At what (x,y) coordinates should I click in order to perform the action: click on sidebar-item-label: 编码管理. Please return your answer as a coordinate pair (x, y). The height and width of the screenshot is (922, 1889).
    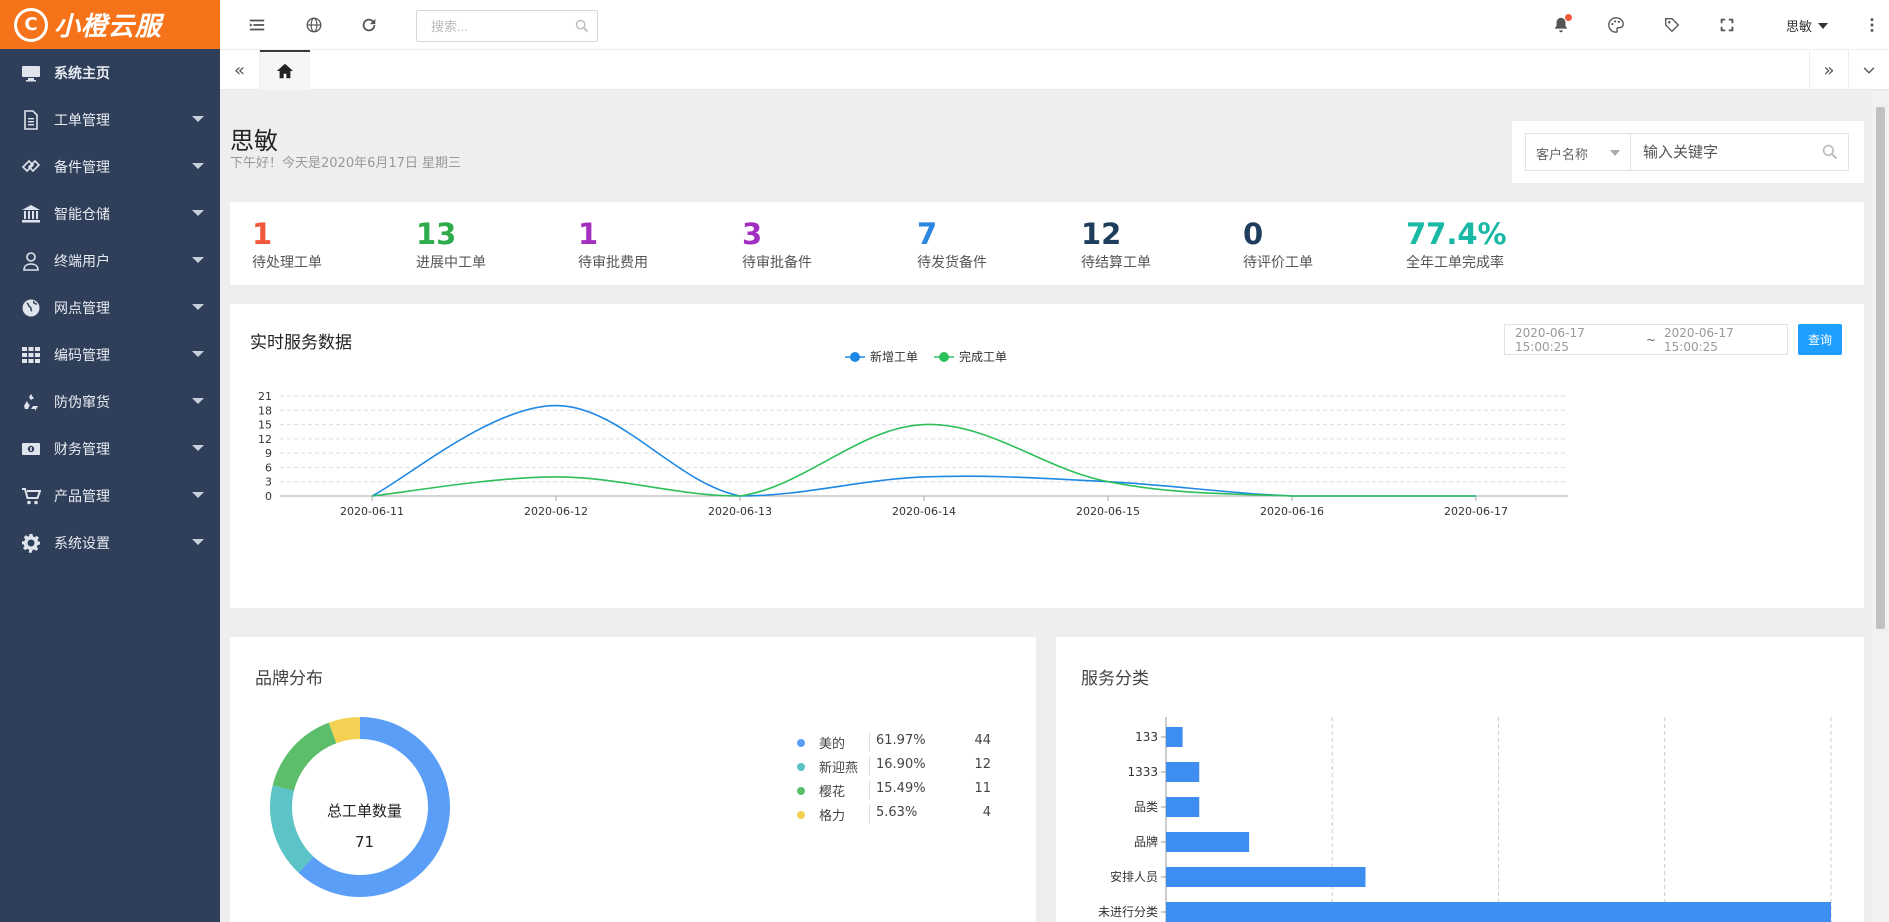
    Looking at the image, I should click on (82, 355).